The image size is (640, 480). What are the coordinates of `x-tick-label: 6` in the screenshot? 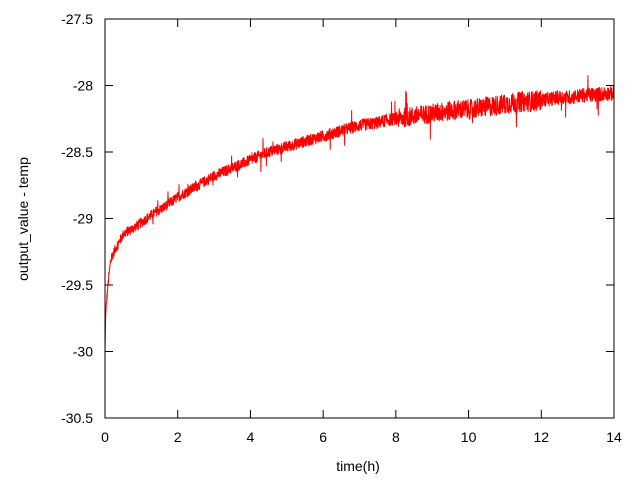 It's located at (323, 437).